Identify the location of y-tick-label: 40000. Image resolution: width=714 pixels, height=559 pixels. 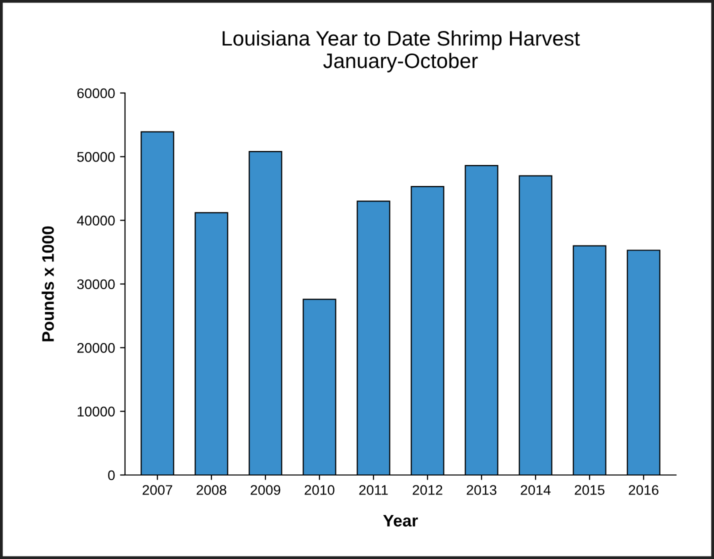
(95, 221).